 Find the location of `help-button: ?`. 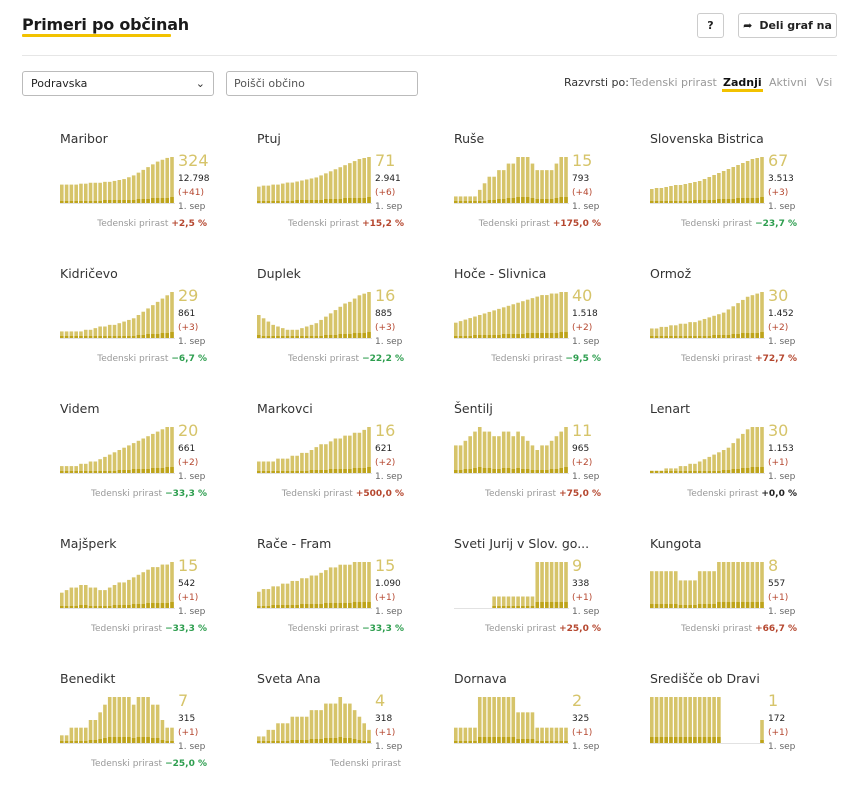

help-button: ? is located at coordinates (710, 25).